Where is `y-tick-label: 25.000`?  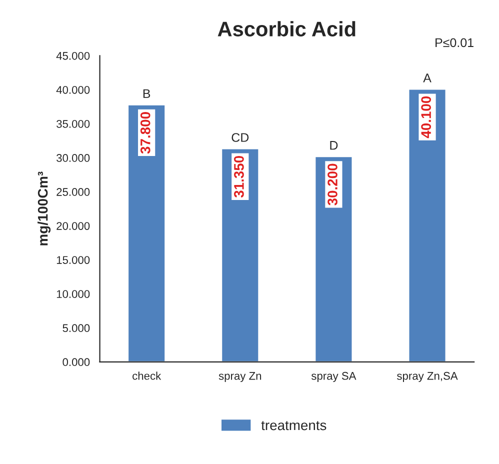 y-tick-label: 25.000 is located at coordinates (73, 192).